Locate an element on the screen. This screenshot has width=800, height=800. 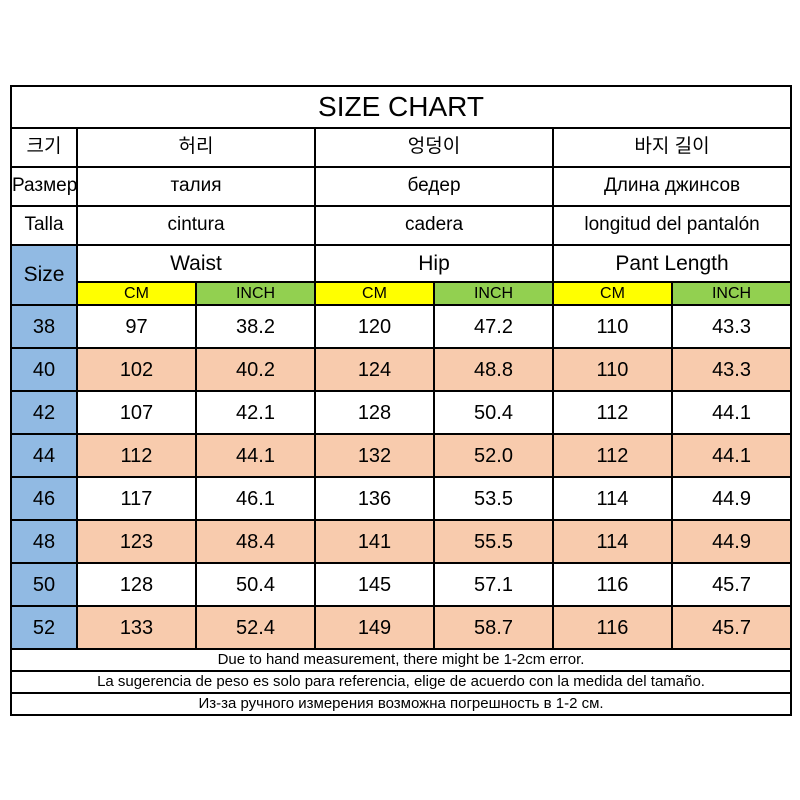
size-row-42: 42 107 42.1 128 50.4 112 44.1 is located at coordinates (401, 412).